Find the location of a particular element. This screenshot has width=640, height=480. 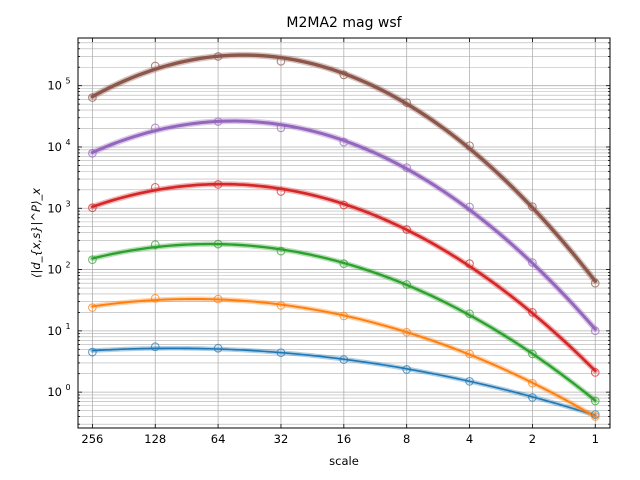

x-tick-label: 8 is located at coordinates (406, 439).